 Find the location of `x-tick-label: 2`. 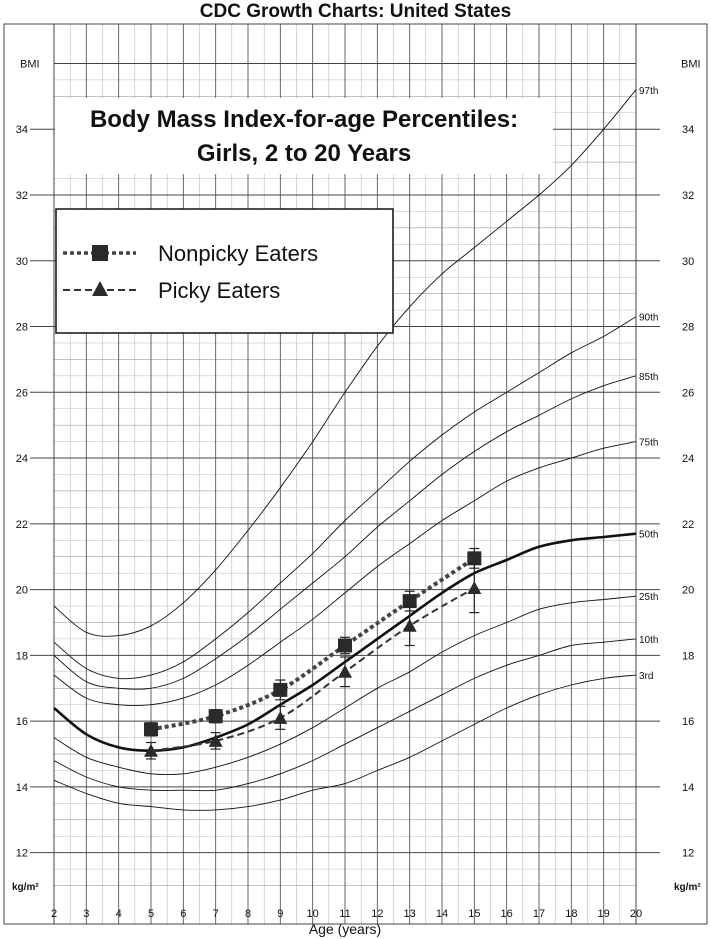

x-tick-label: 2 is located at coordinates (54, 914).